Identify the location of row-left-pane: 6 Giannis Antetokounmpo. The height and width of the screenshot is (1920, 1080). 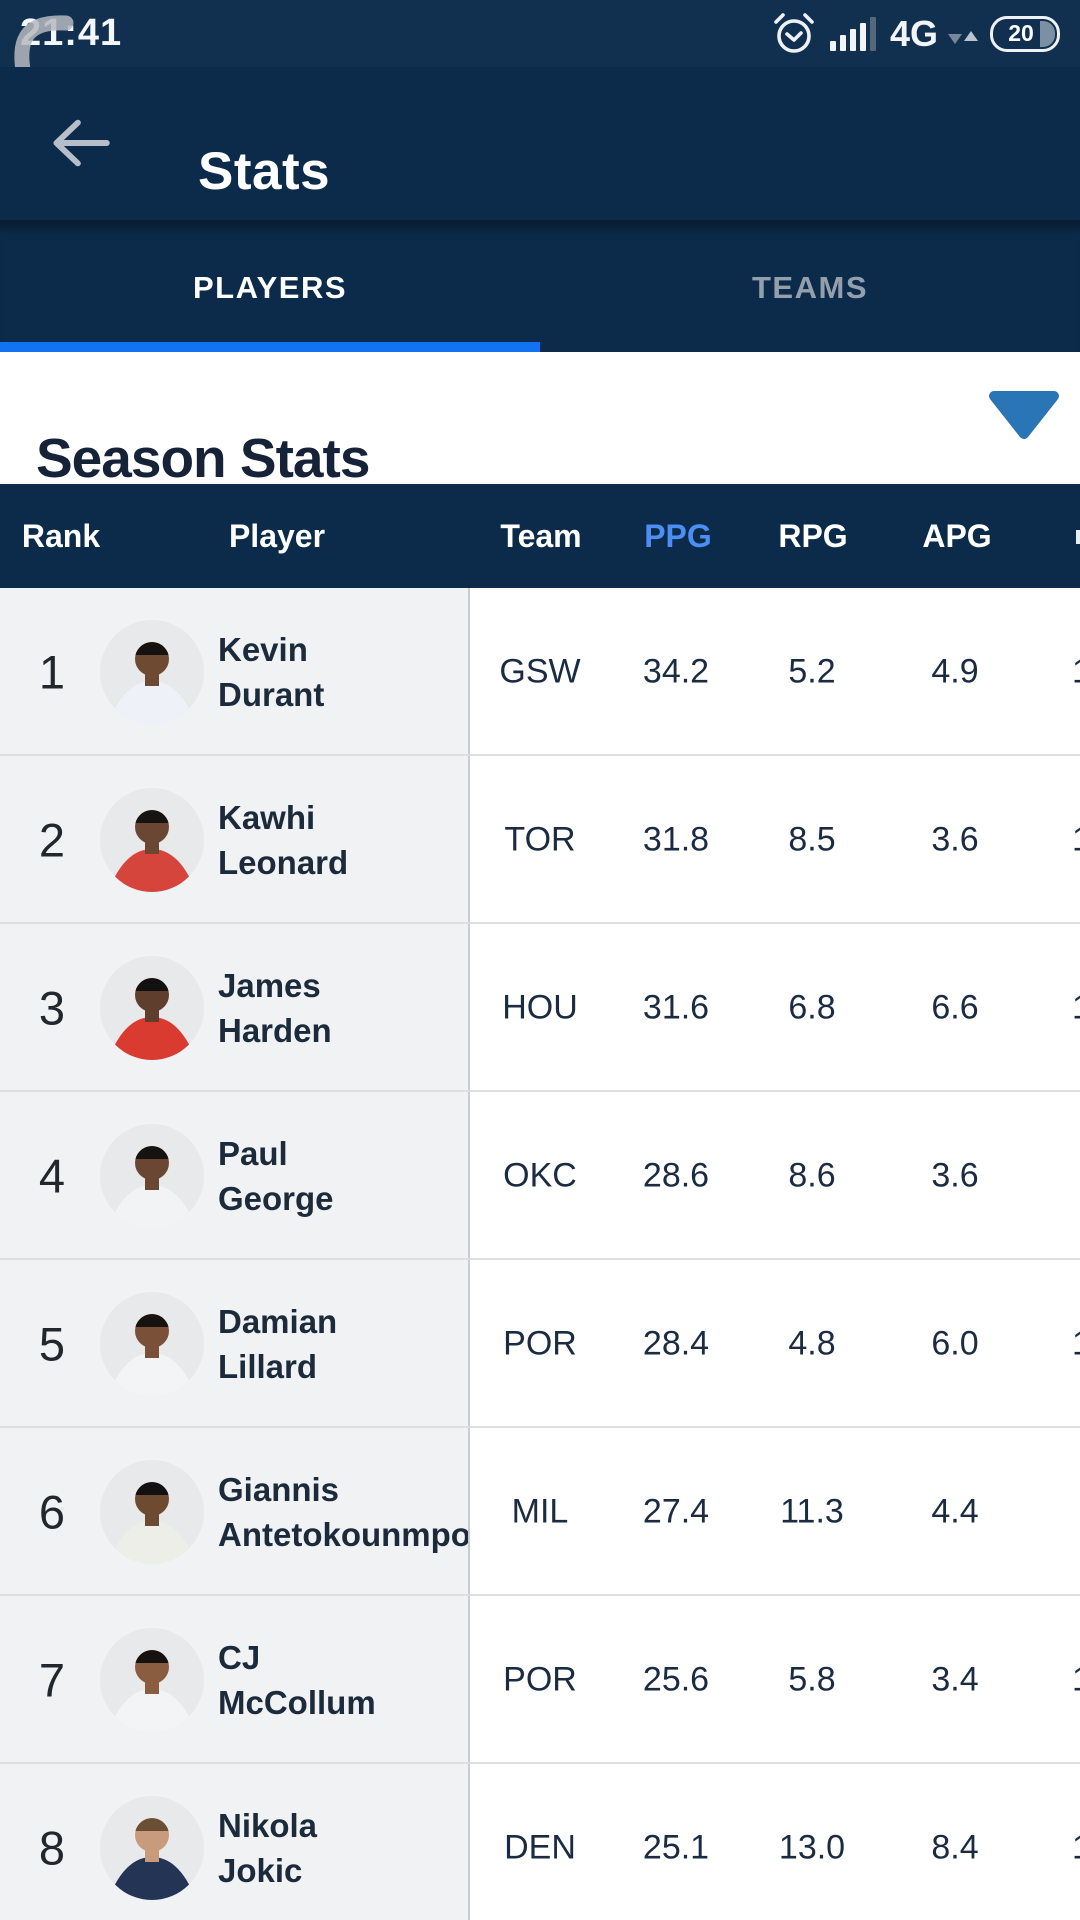
(235, 1512).